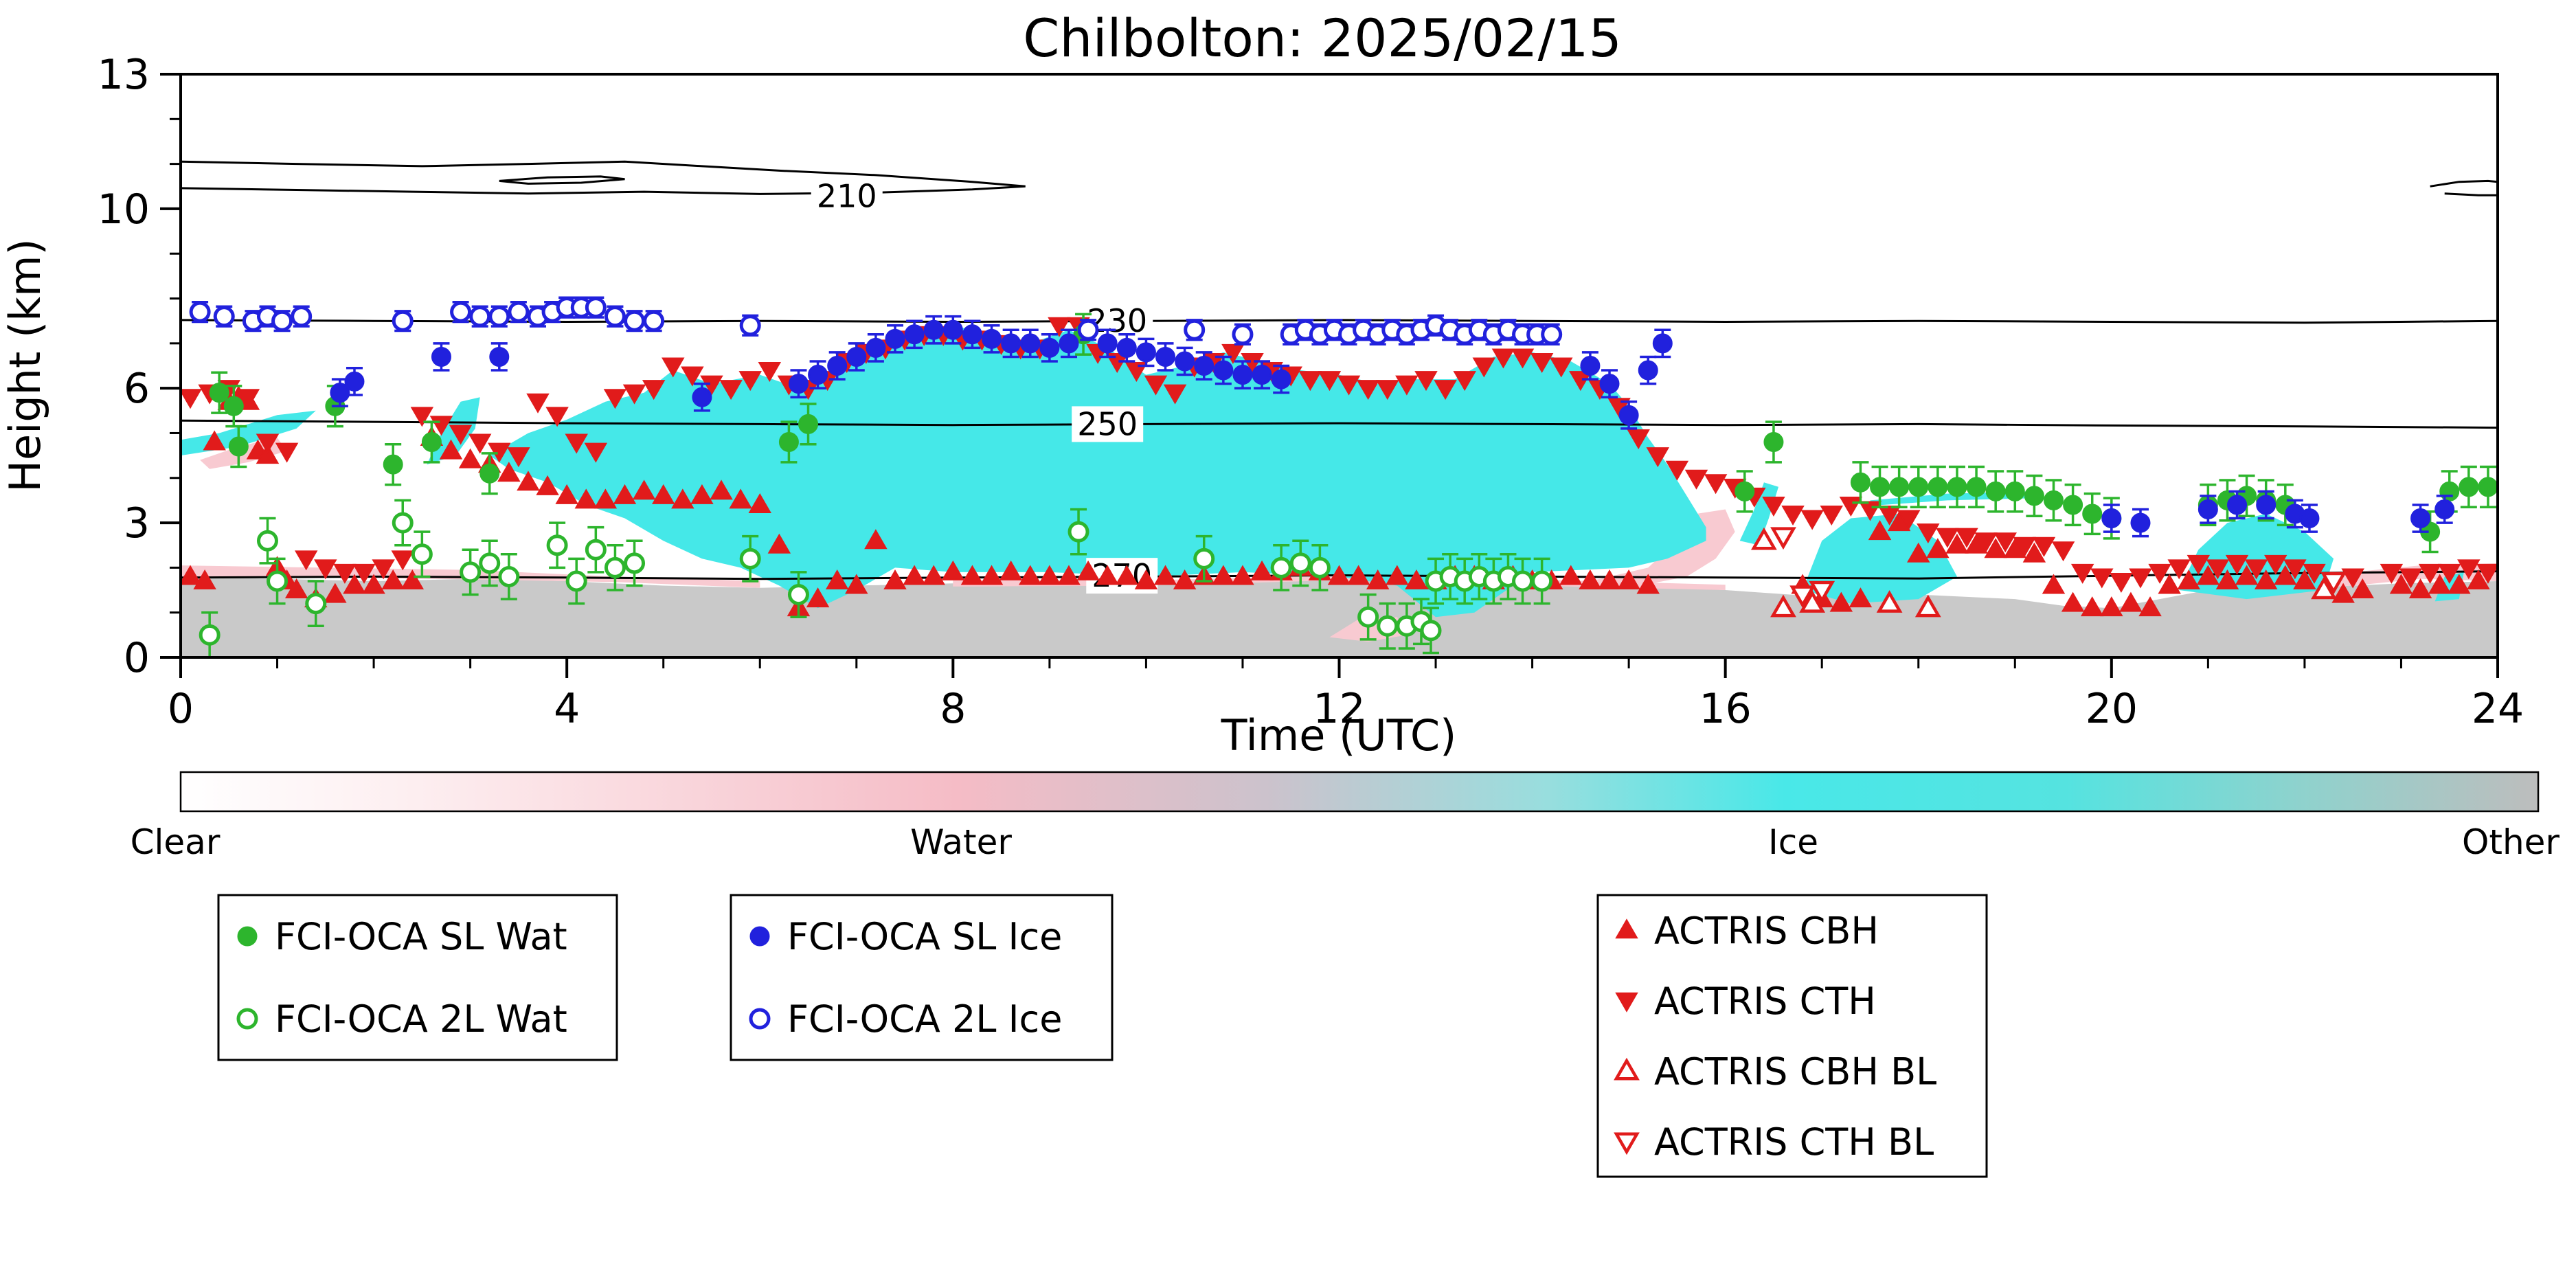 Image resolution: width=2576 pixels, height=1288 pixels. What do you see at coordinates (759, 936) in the screenshot?
I see `legend-marker-circle-filled` at bounding box center [759, 936].